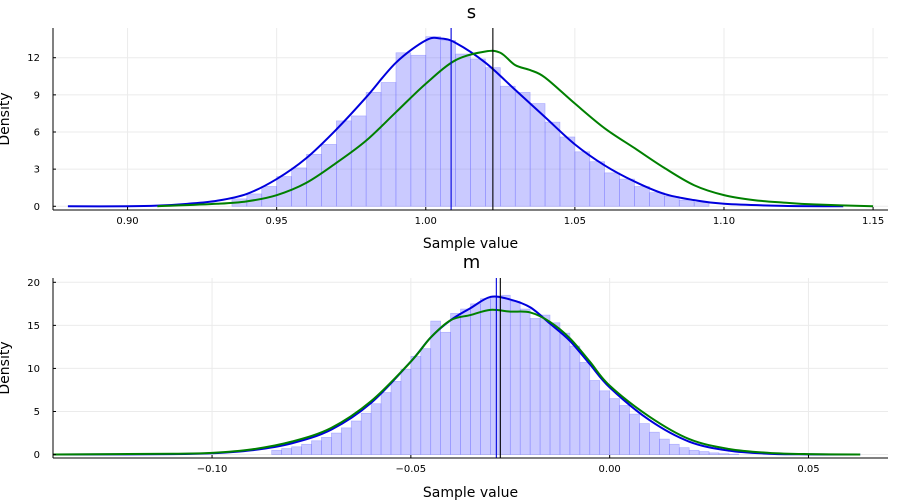 Image resolution: width=900 pixels, height=500 pixels. What do you see at coordinates (472, 262) in the screenshot?
I see `panel-title: m` at bounding box center [472, 262].